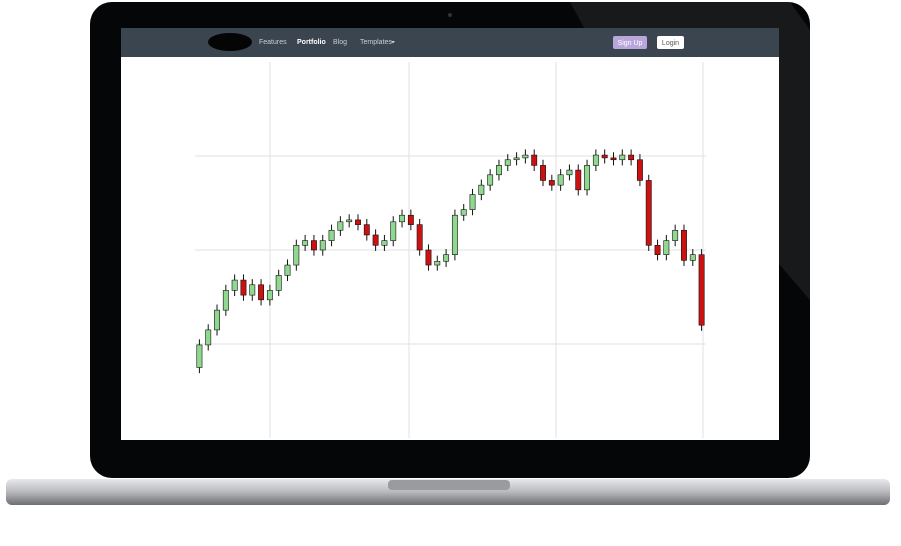 The width and height of the screenshot is (901, 546). I want to click on nav-link: Blog, so click(340, 42).